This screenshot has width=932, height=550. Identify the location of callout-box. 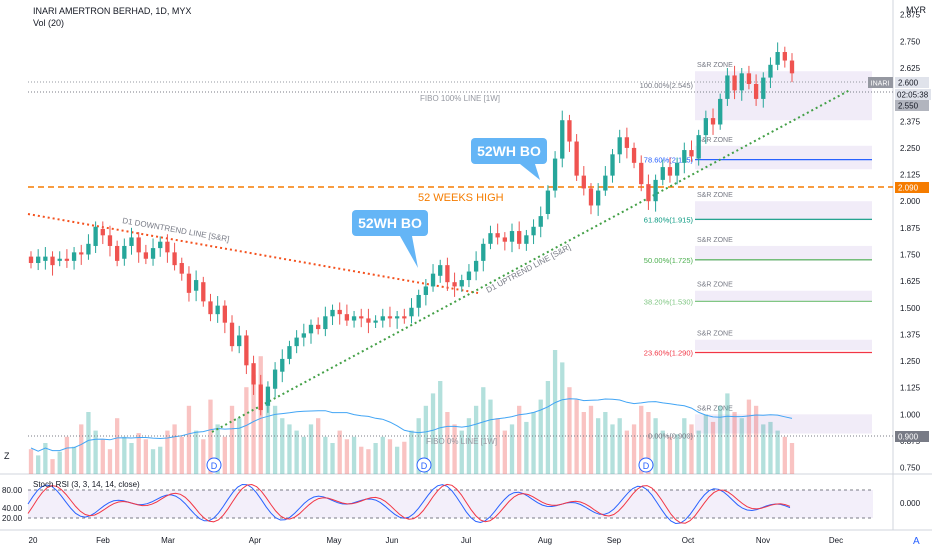
(509, 151).